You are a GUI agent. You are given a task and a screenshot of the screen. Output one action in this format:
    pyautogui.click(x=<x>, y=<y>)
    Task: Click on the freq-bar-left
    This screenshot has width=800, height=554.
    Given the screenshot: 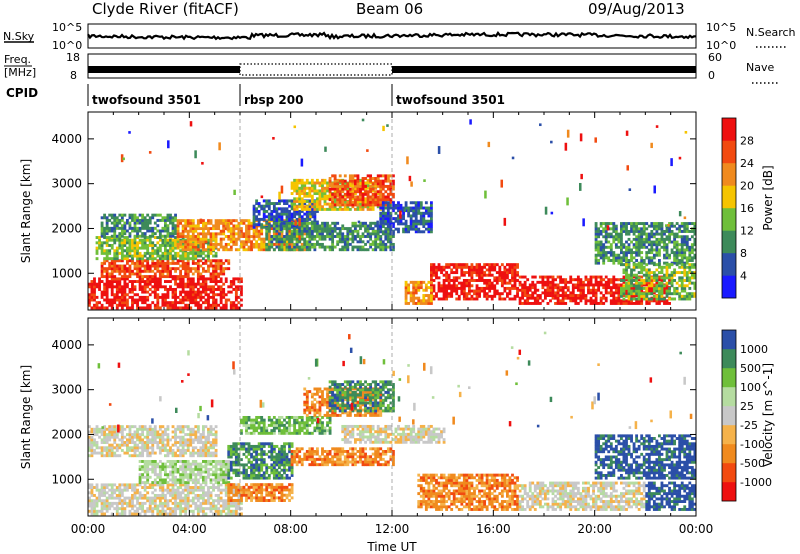 What is the action you would take?
    pyautogui.click(x=164, y=69)
    